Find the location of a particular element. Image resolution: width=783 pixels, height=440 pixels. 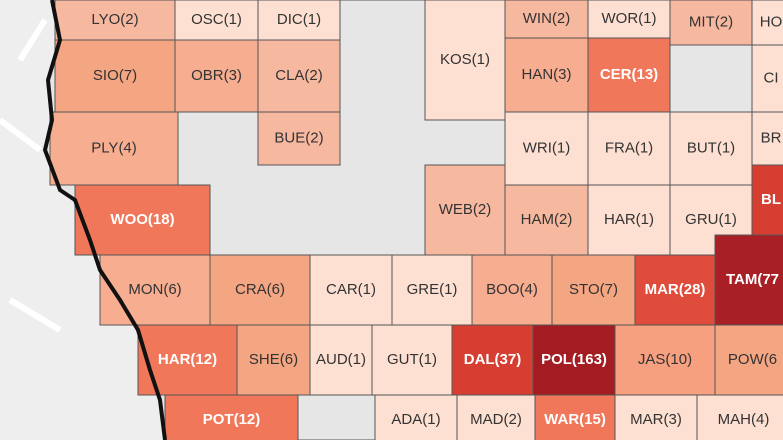

county-label: TAM(77 is located at coordinates (752, 279).